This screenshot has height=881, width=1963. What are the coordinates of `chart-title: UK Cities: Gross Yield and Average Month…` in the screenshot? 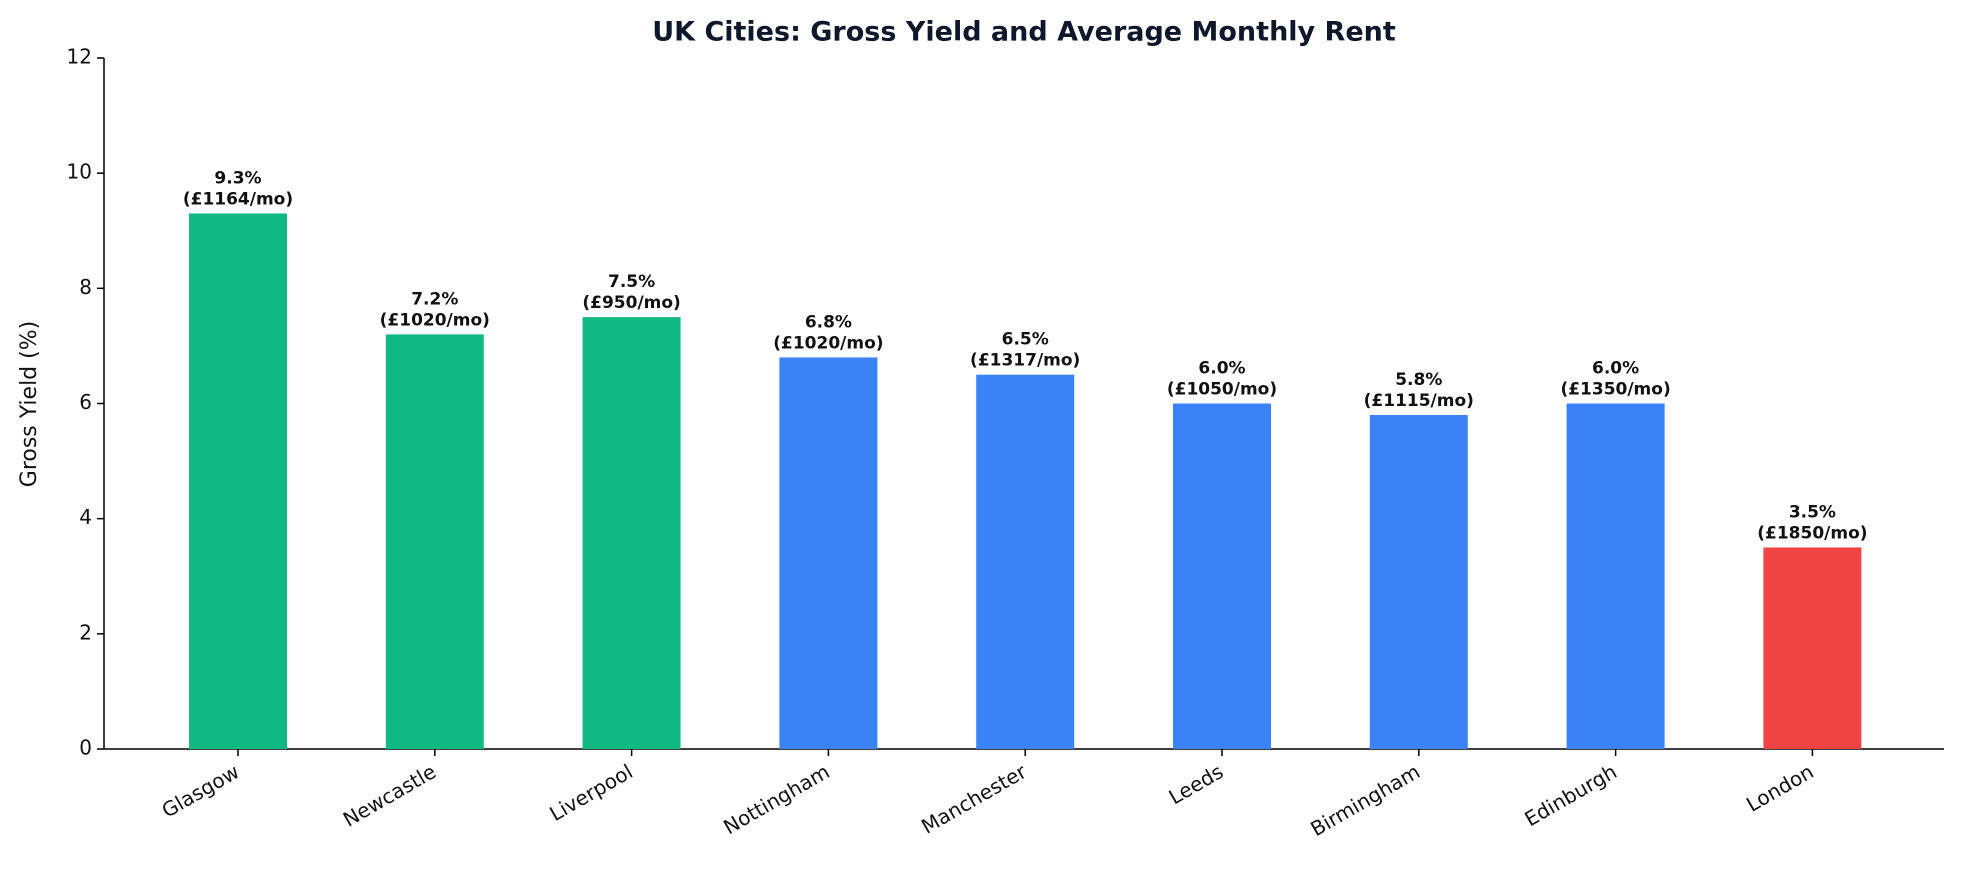 It's located at (1024, 32).